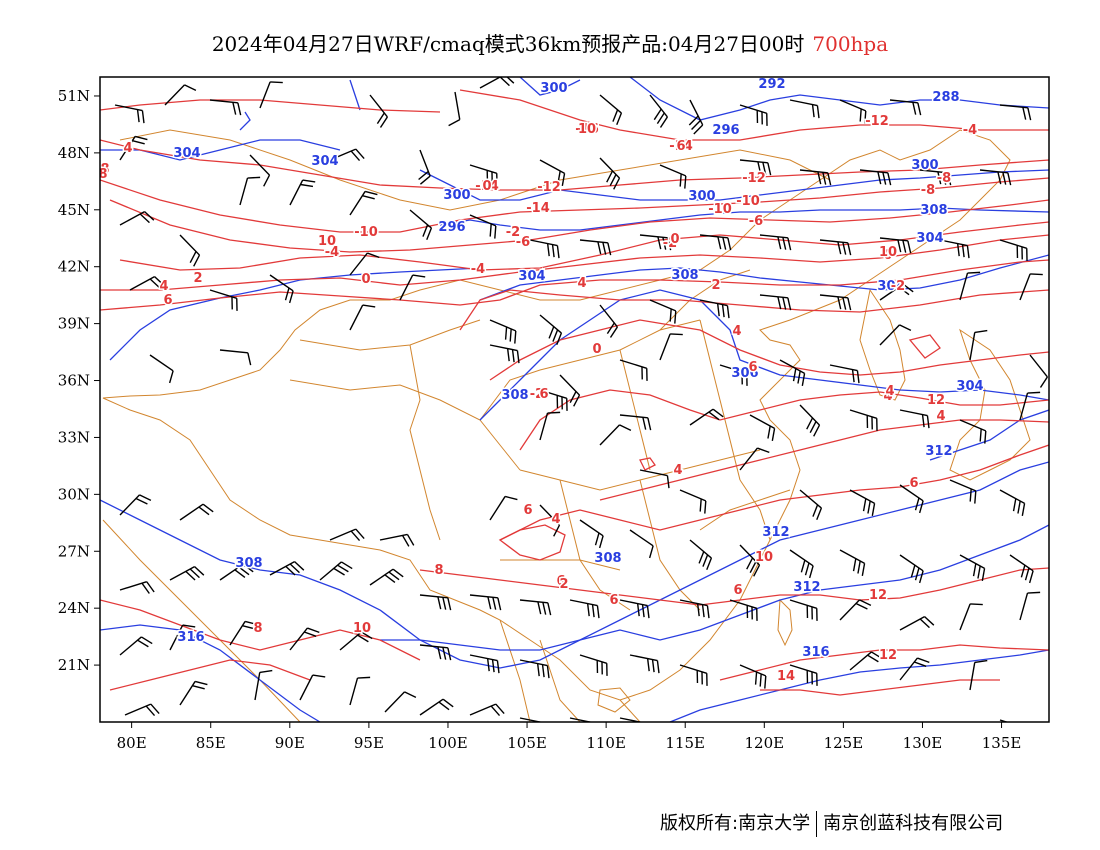  What do you see at coordinates (560, 565) in the screenshot?
I see `province-line` at bounding box center [560, 565].